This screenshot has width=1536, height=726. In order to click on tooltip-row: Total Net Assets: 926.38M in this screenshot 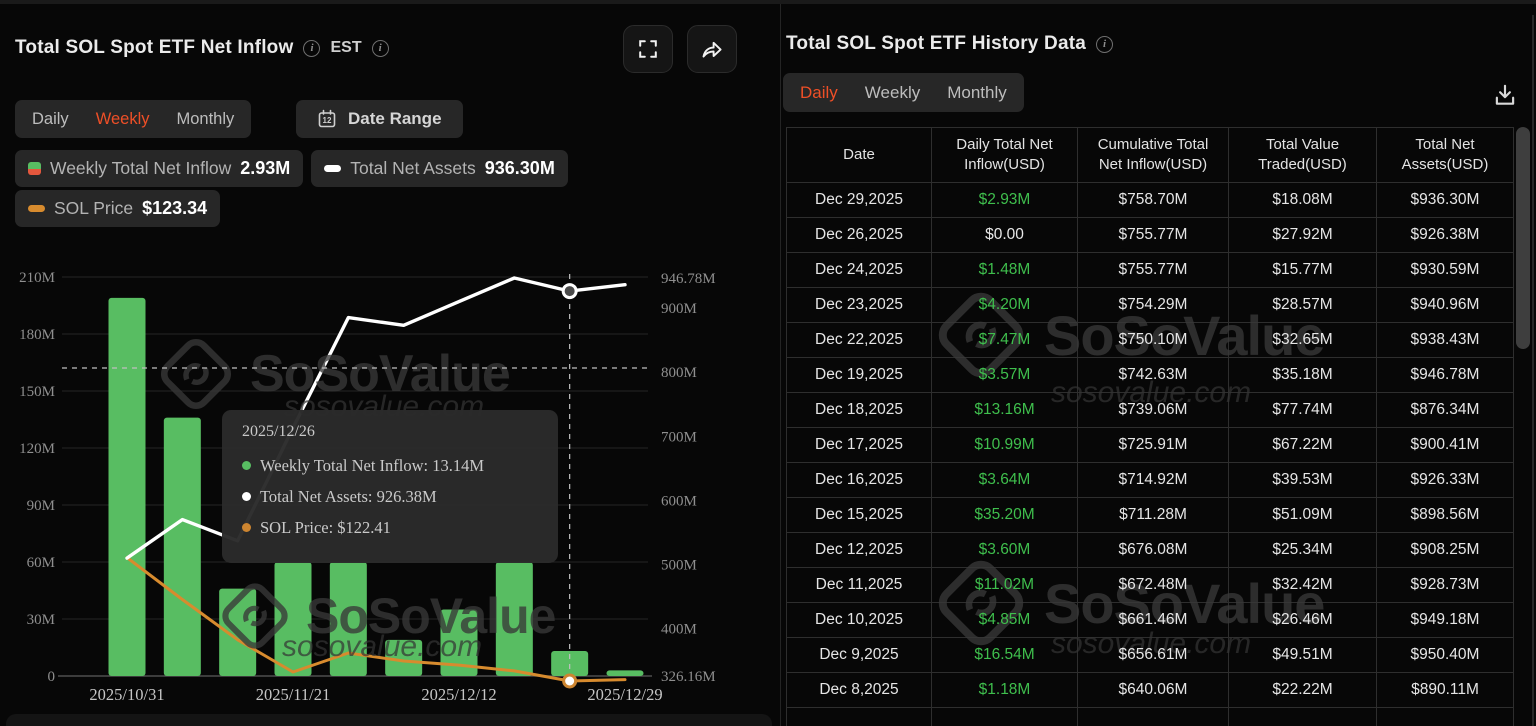, I will do `click(390, 496)`.